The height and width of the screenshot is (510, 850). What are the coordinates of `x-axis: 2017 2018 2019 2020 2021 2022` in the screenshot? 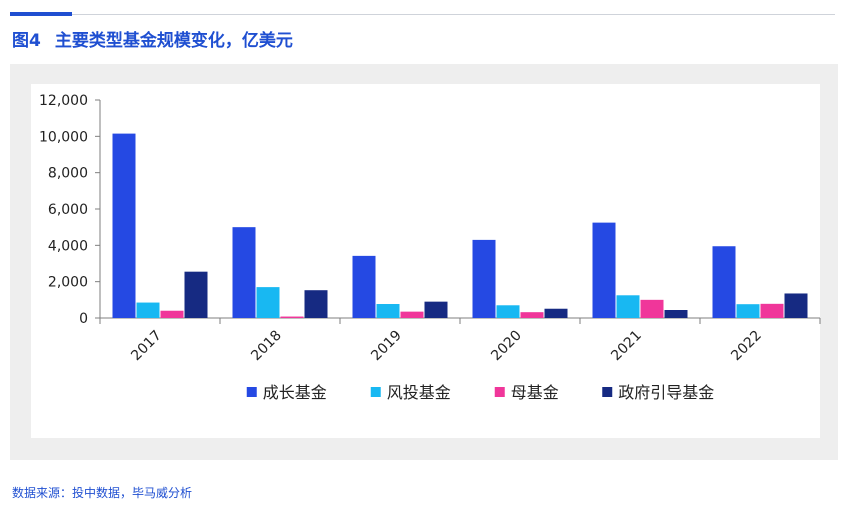 It's located at (460, 341).